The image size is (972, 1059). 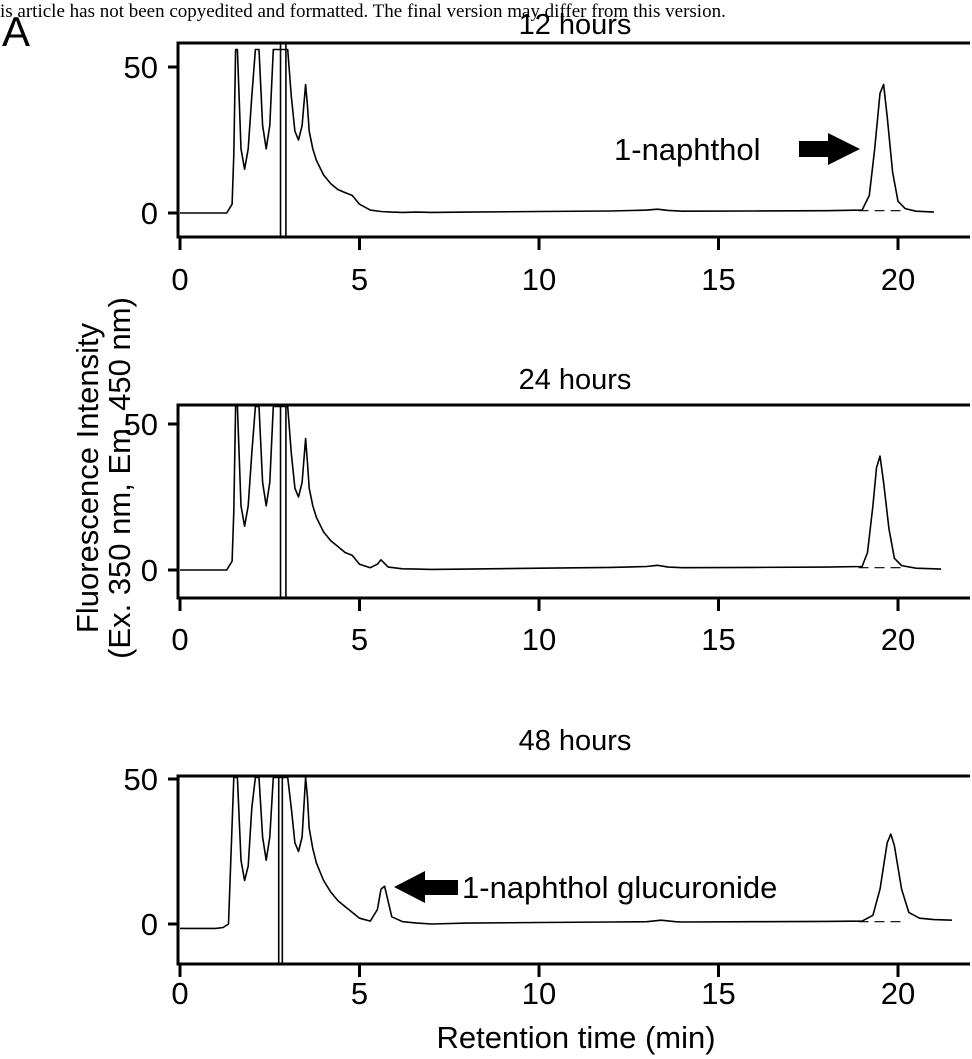 I want to click on panel-title-1: 12 hours, so click(x=575, y=25).